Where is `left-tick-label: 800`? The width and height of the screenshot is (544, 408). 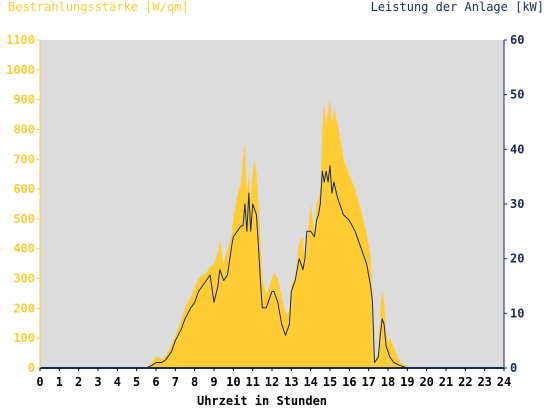
left-tick-label: 800 is located at coordinates (24, 129).